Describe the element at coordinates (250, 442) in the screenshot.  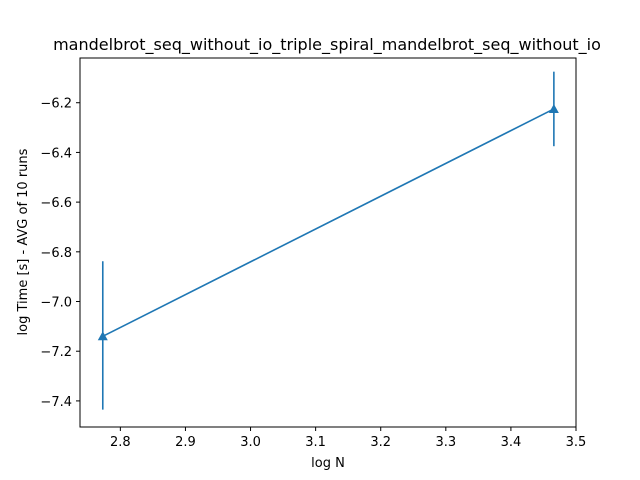
I see `x-tick-label: 3.0` at that location.